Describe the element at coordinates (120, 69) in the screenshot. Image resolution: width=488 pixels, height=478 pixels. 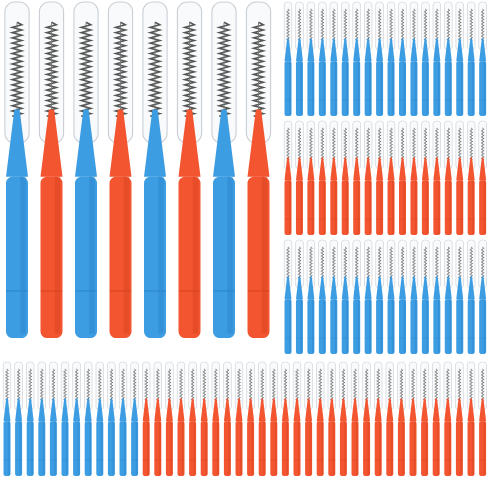
I see `bristles` at that location.